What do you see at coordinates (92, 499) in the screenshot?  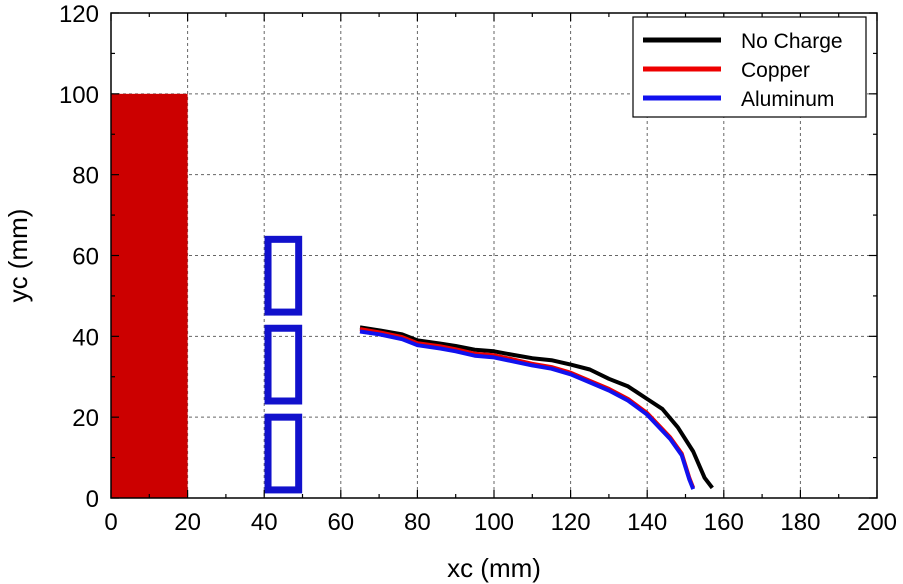 I see `y-tick-label: 0` at bounding box center [92, 499].